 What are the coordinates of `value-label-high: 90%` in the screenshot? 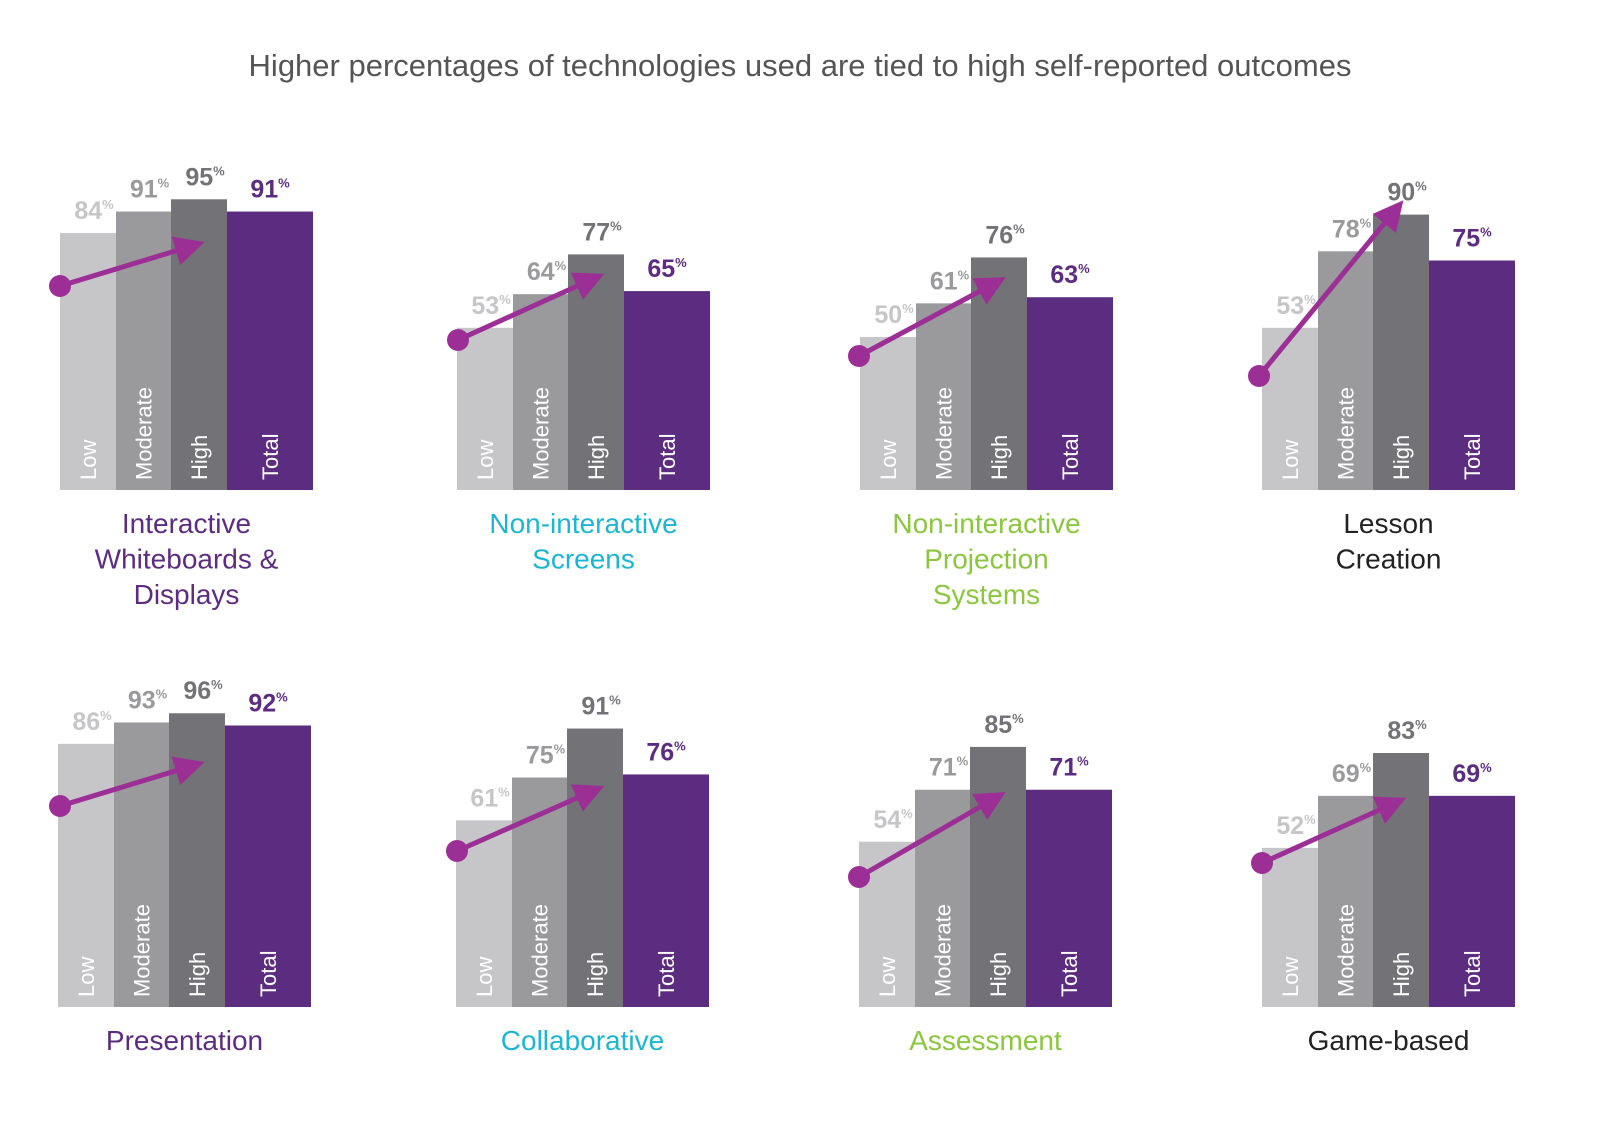 It's located at (1407, 193).